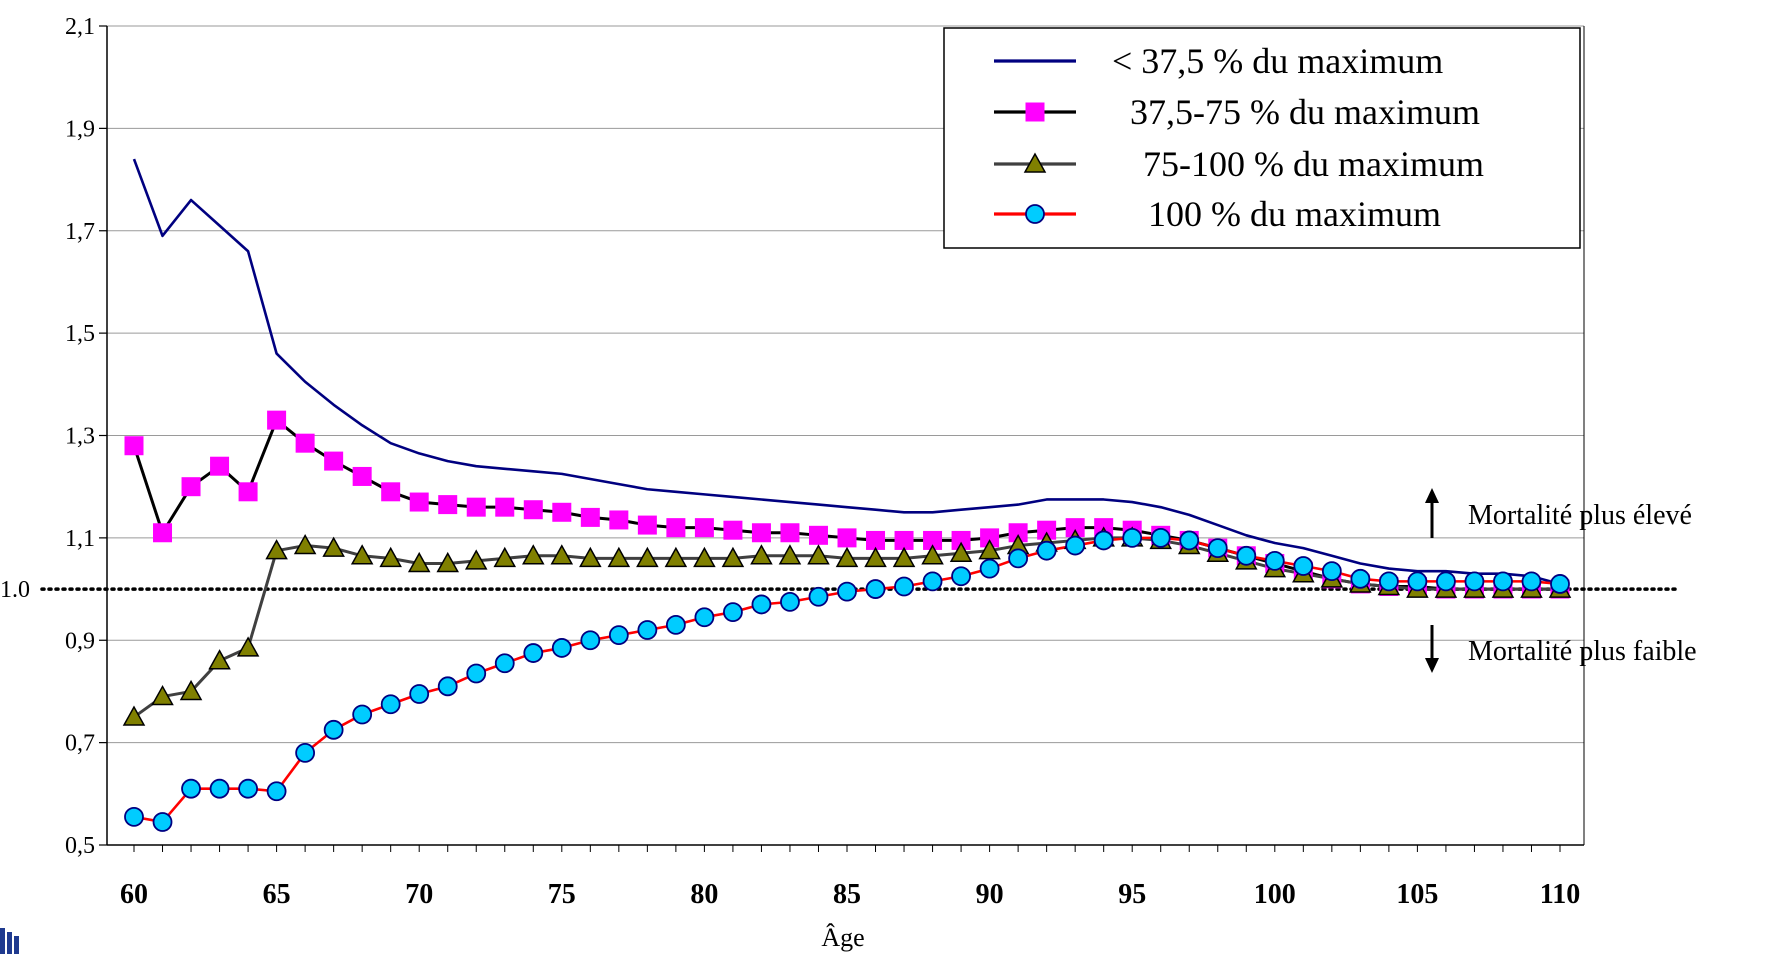 The image size is (1779, 954). Describe the element at coordinates (842, 937) in the screenshot. I see `x-axis-label: Âge` at that location.